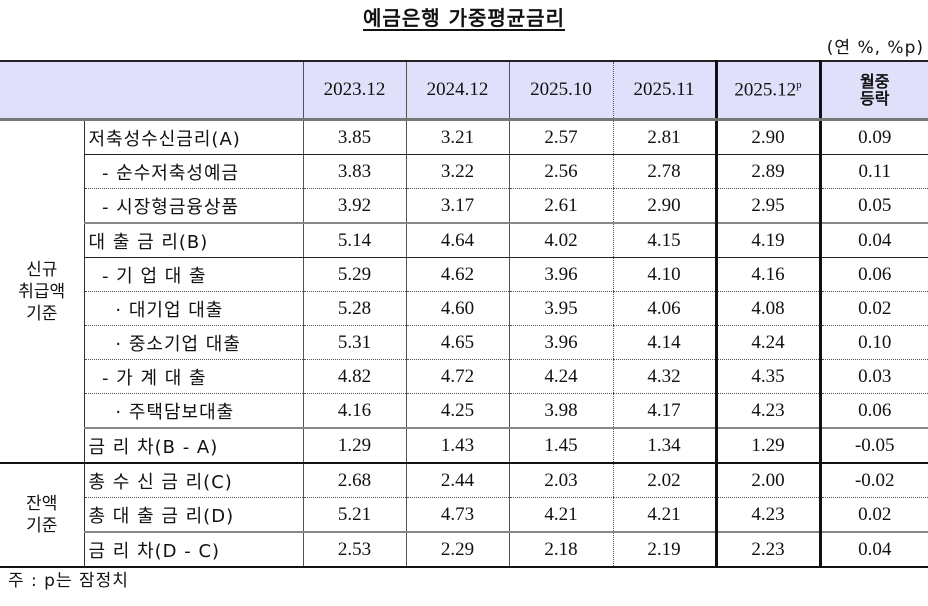 Image resolution: width=928 pixels, height=606 pixels. I want to click on row-label: 총 대 출 금 리(D), so click(193, 515).